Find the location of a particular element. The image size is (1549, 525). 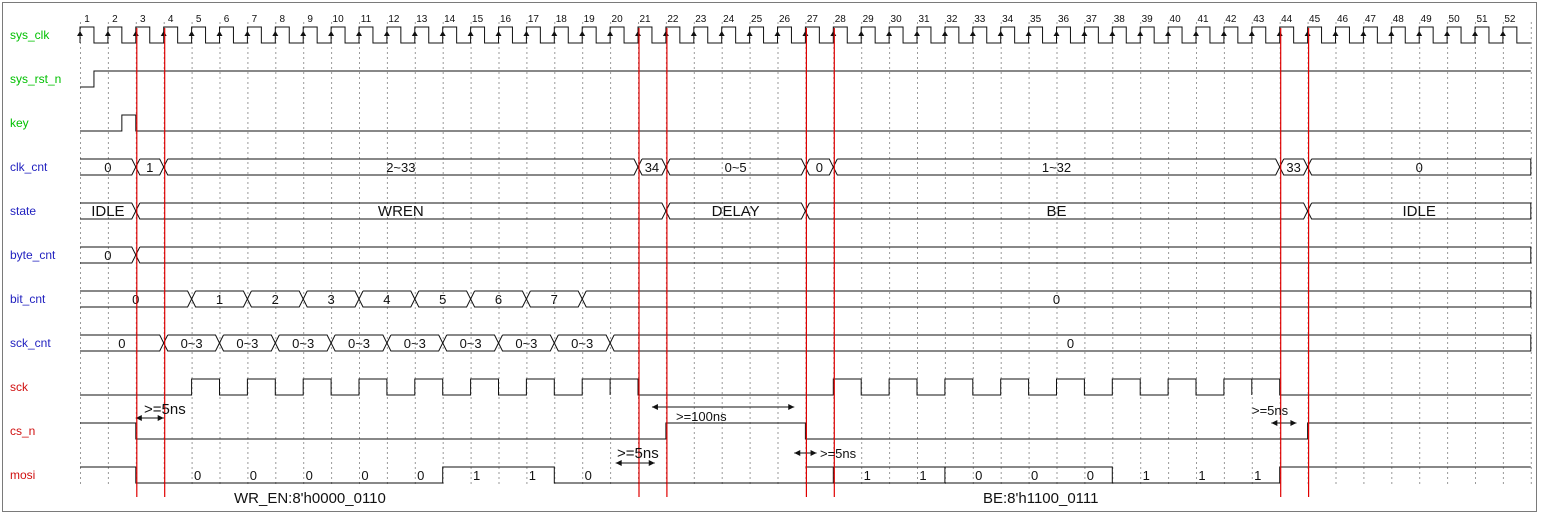

cycle-number: 25 is located at coordinates (757, 19).